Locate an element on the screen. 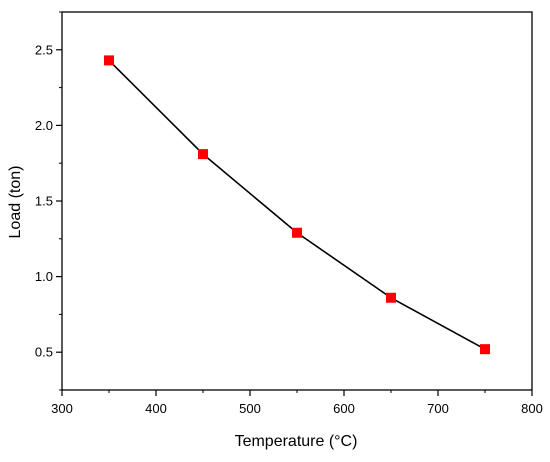  x-tick-label: 700 is located at coordinates (438, 408).